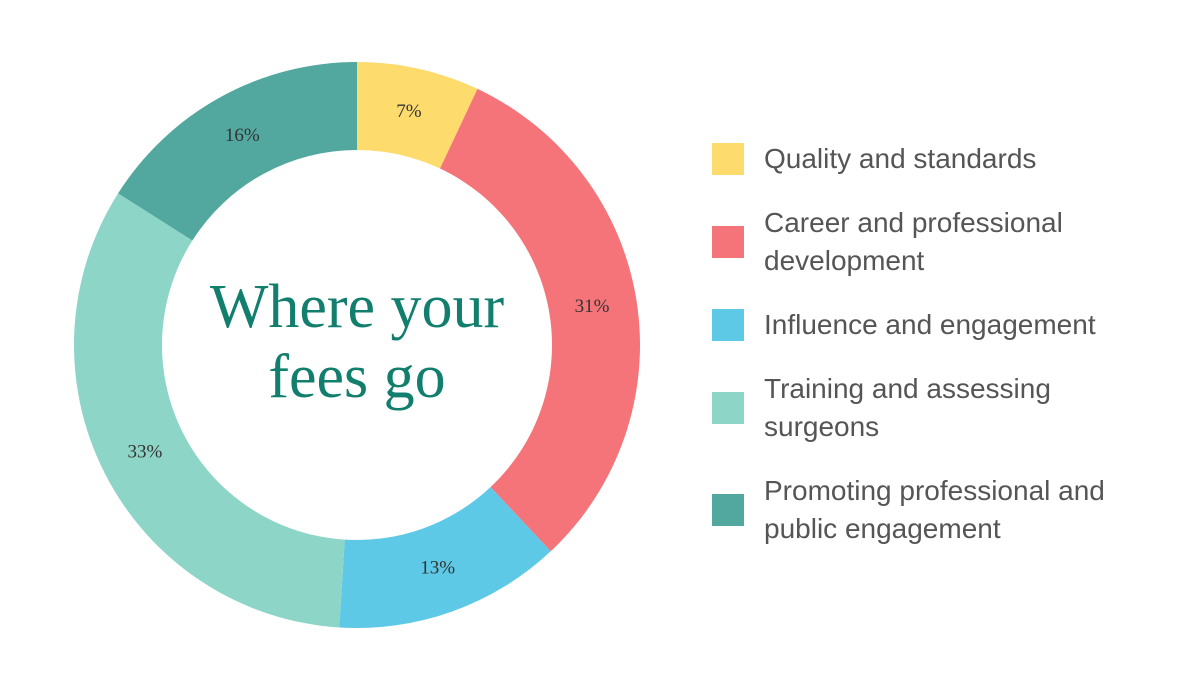  Describe the element at coordinates (907, 407) in the screenshot. I see `legend-label: Training and assessing surgeons` at that location.